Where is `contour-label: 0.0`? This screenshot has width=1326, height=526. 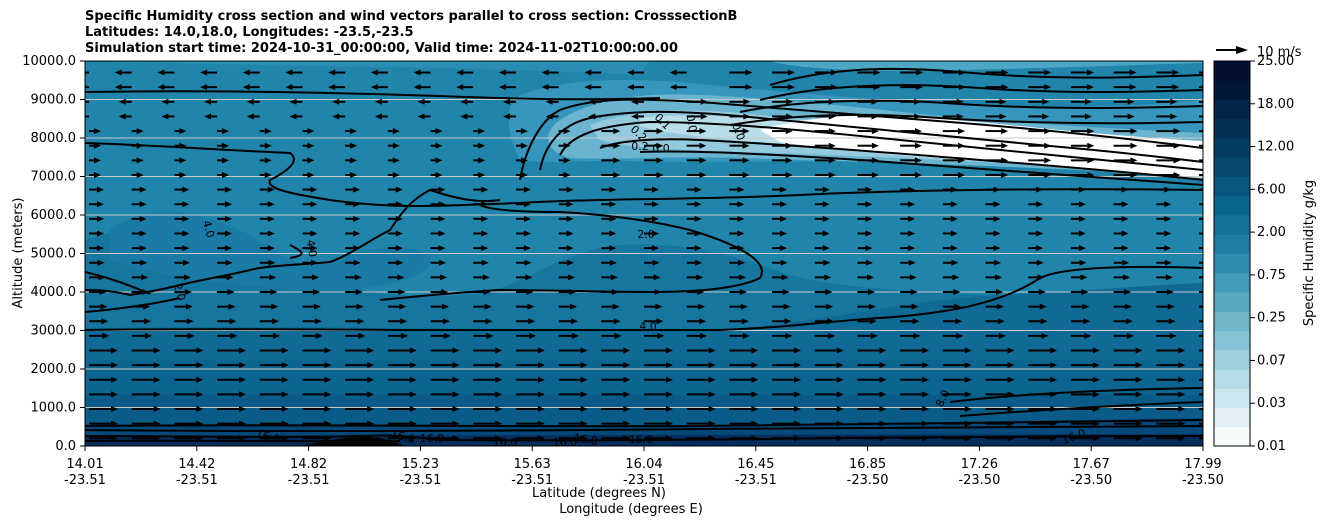
contour-label: 0.0 is located at coordinates (661, 148).